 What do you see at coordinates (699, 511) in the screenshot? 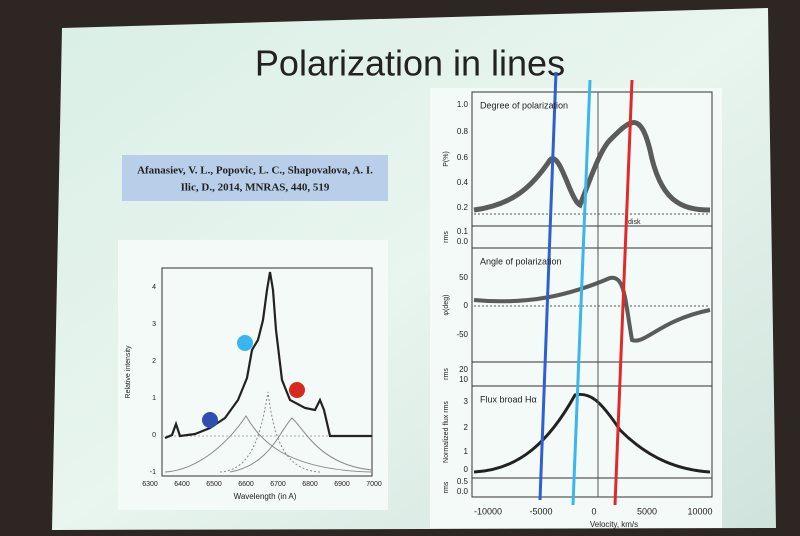
I see `x-tick-label: 10000` at bounding box center [699, 511].